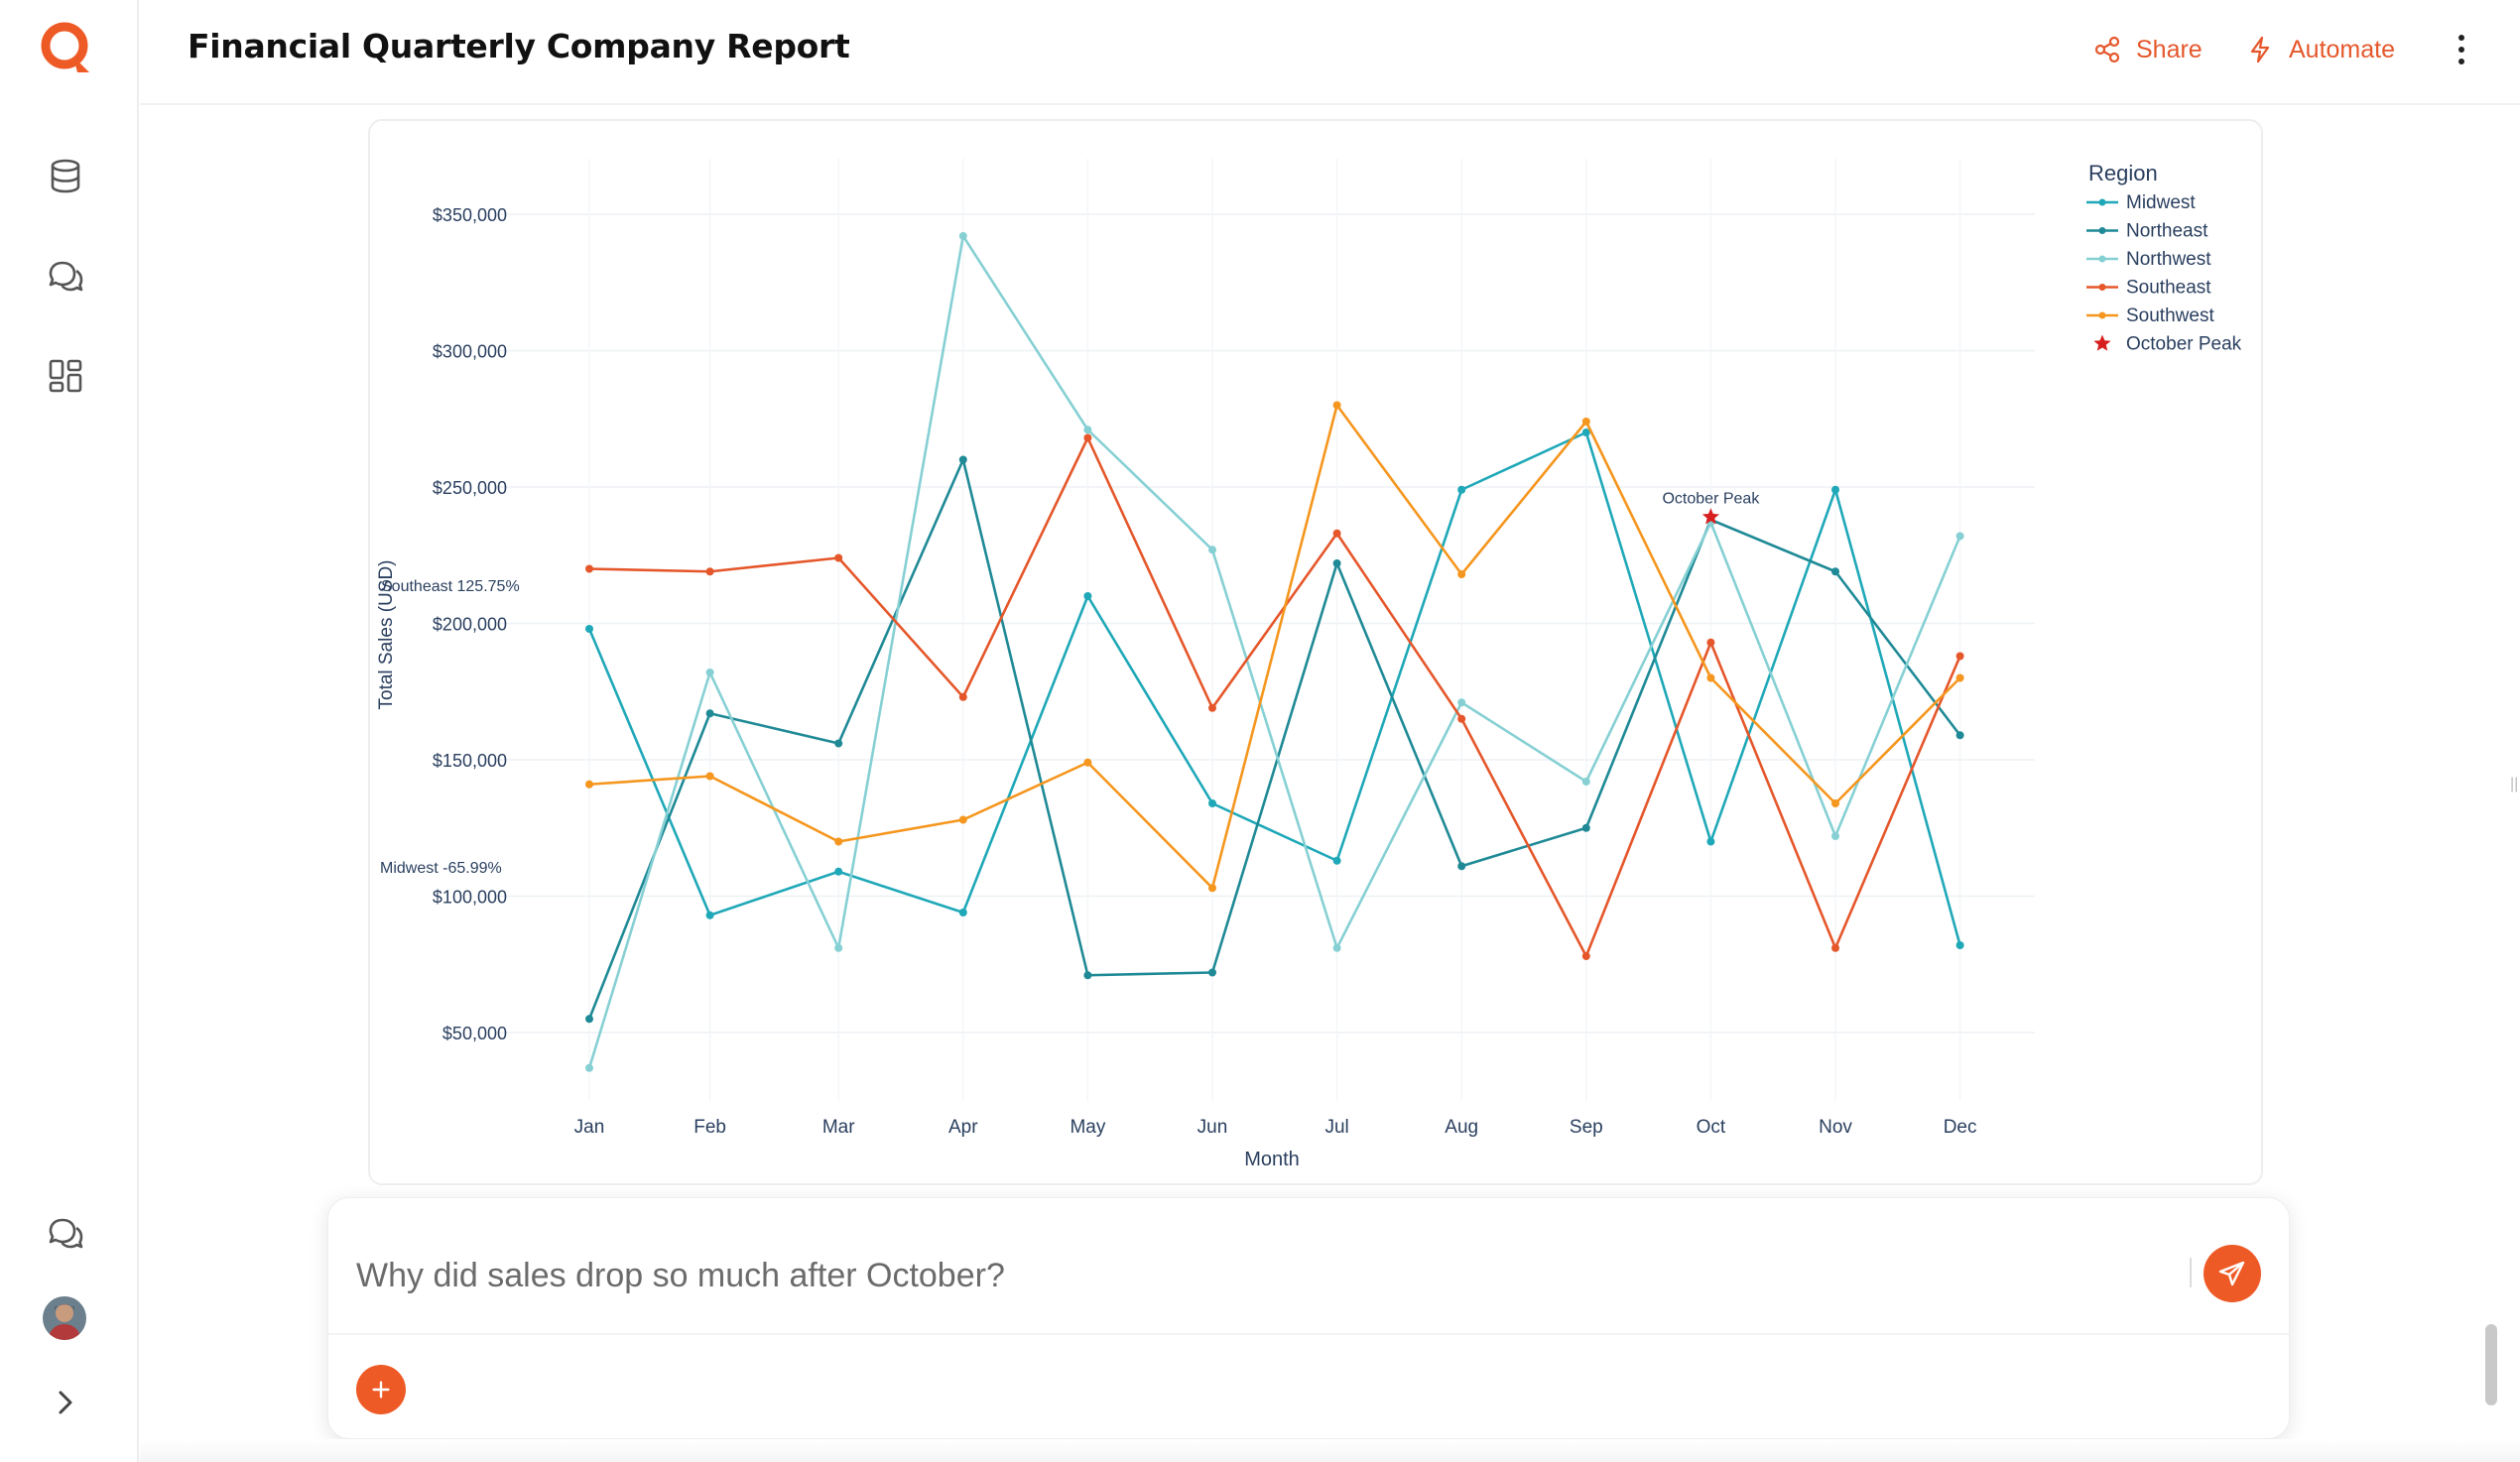 This screenshot has height=1462, width=2520. What do you see at coordinates (838, 1127) in the screenshot?
I see `x-tick-label: Mar` at bounding box center [838, 1127].